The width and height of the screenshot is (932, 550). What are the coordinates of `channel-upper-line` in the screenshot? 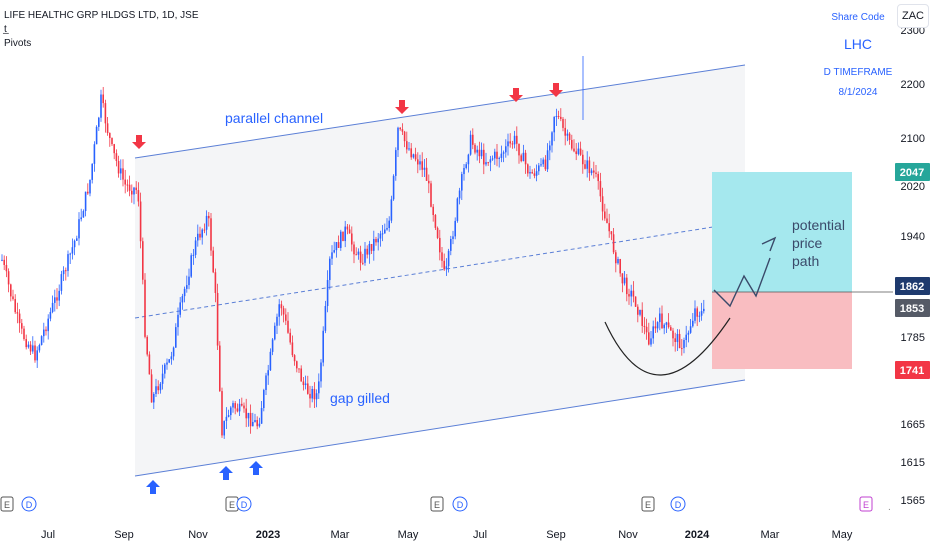 It's located at (440, 111).